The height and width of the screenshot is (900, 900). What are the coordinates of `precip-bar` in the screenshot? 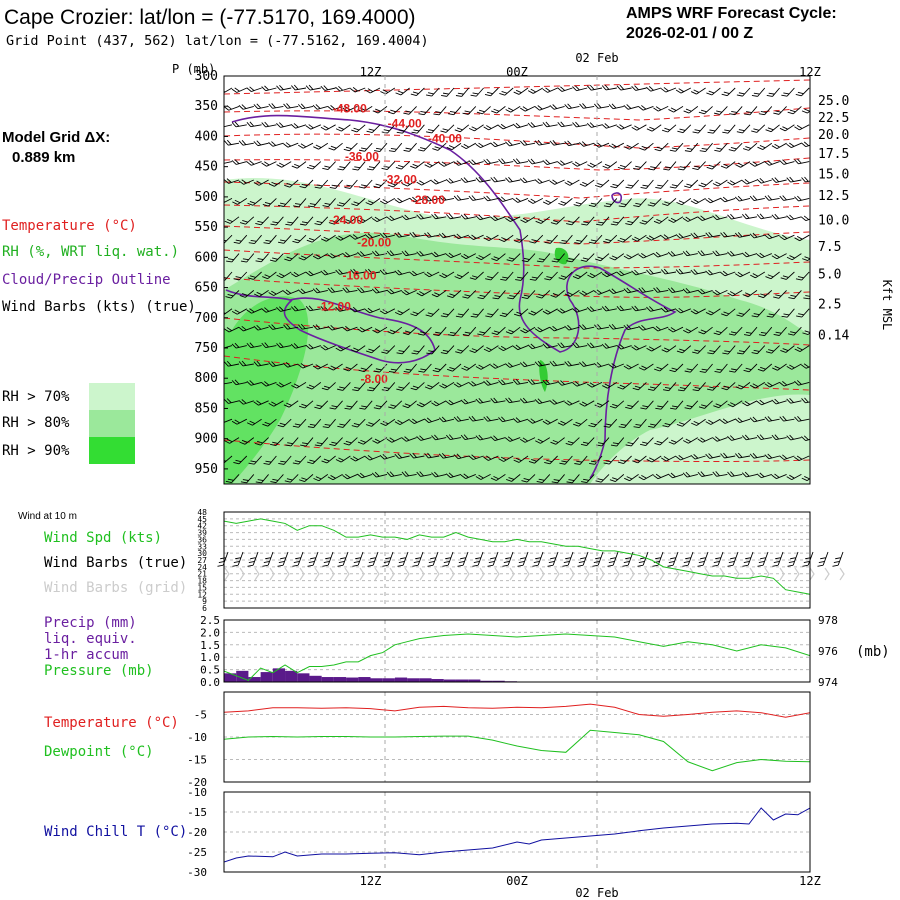 It's located at (376, 680).